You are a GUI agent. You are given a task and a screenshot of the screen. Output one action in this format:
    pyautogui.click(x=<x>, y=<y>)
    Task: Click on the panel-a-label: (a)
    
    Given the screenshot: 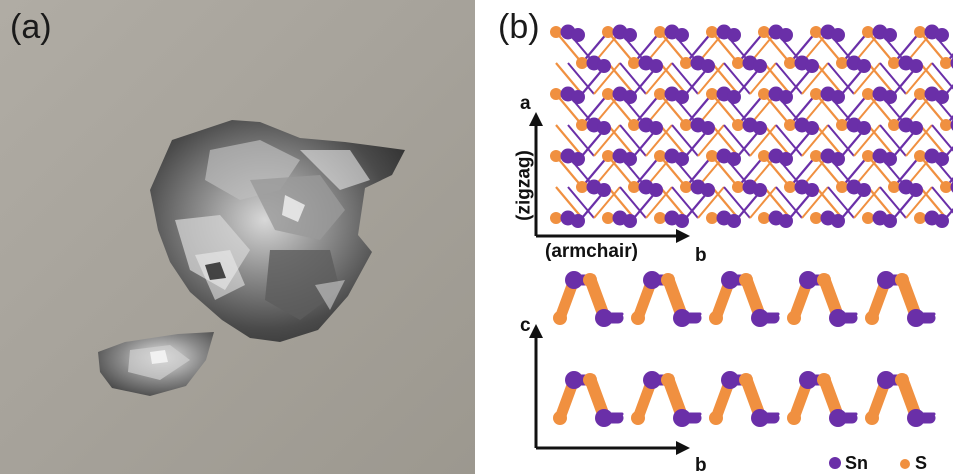 What is the action you would take?
    pyautogui.click(x=31, y=27)
    